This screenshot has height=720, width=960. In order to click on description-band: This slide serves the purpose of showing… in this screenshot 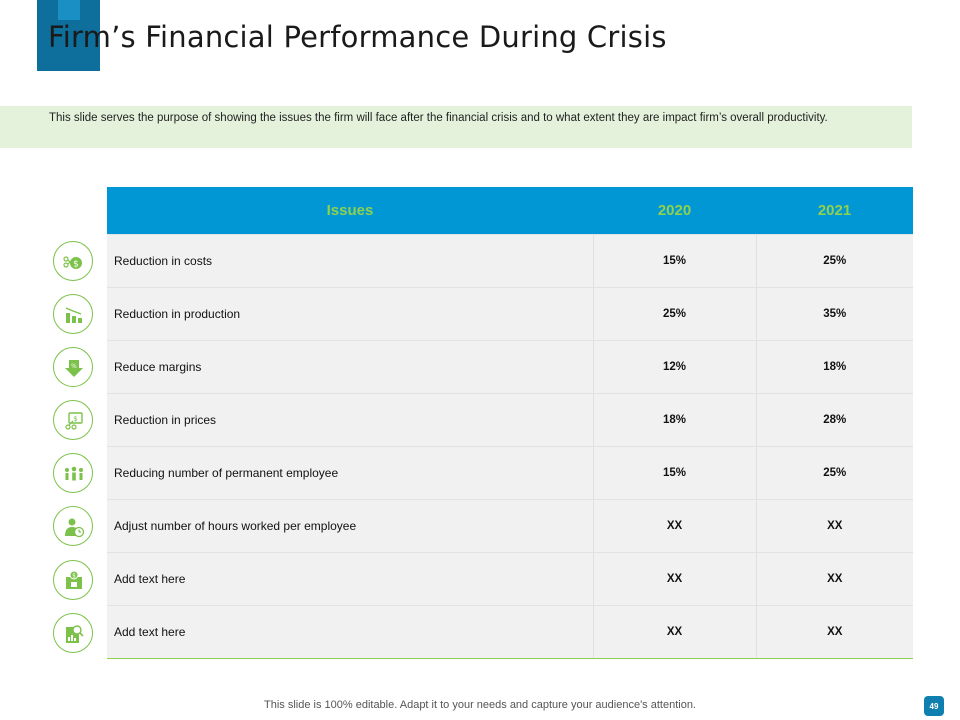, I will do `click(456, 127)`.